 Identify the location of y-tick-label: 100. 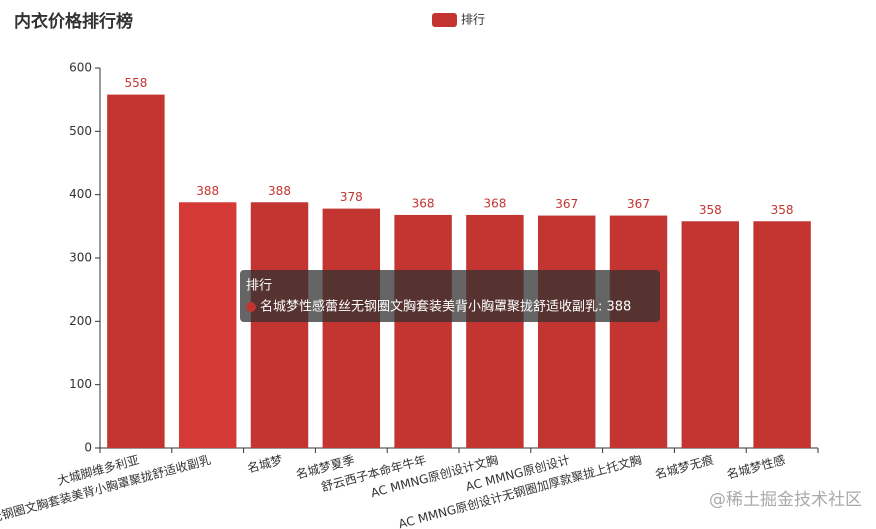
(80, 384).